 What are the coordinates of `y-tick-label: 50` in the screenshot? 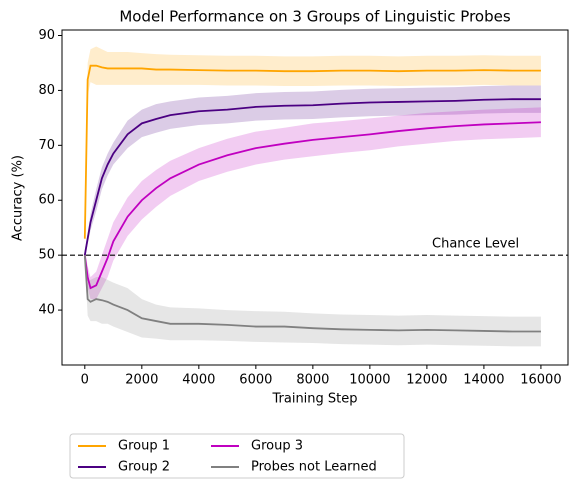 It's located at (46, 255).